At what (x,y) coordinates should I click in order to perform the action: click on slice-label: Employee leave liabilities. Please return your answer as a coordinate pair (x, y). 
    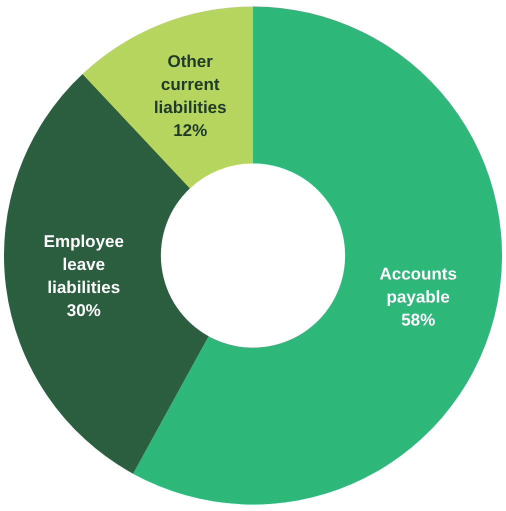
    Looking at the image, I should click on (84, 265).